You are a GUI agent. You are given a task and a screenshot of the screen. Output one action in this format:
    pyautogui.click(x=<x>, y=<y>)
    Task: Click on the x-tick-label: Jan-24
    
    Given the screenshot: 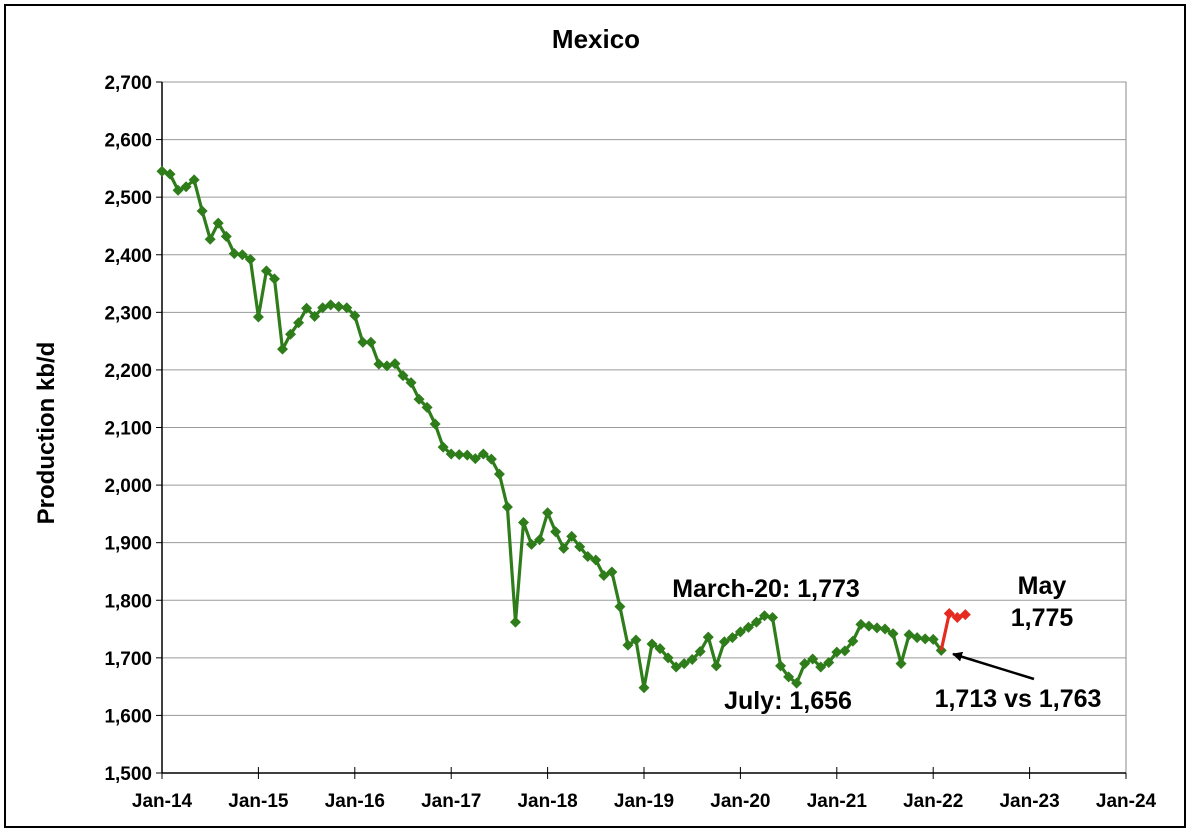 What is the action you would take?
    pyautogui.click(x=1126, y=801)
    